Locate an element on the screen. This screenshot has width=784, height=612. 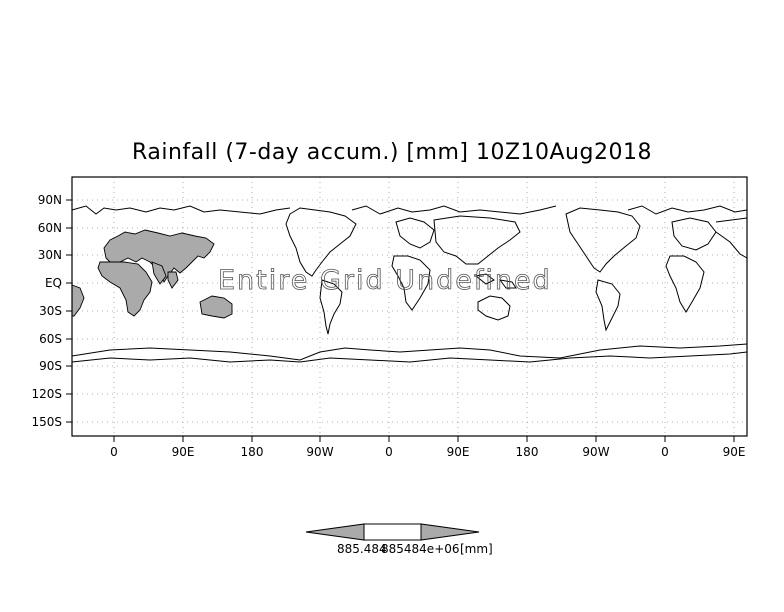
colorbar-label-max: 885484e+06 is located at coordinates (420, 549).